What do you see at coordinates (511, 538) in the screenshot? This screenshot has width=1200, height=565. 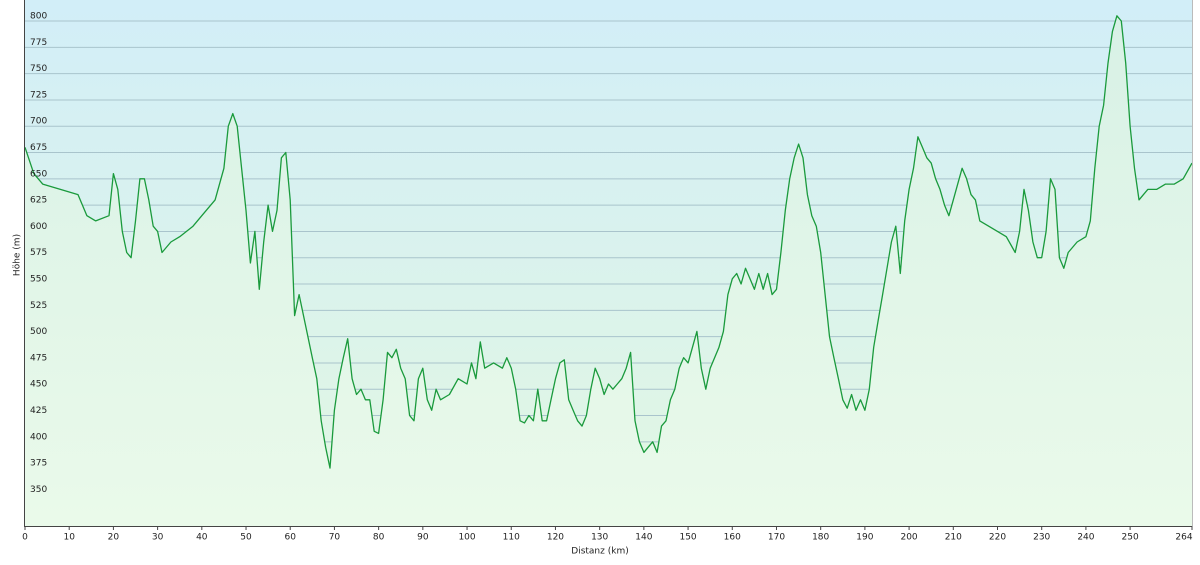 I see `x-tick-label: 110` at bounding box center [511, 538].